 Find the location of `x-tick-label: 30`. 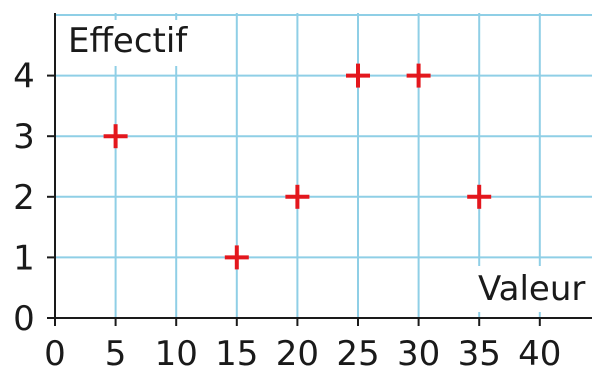

x-tick-label: 30 is located at coordinates (418, 352).